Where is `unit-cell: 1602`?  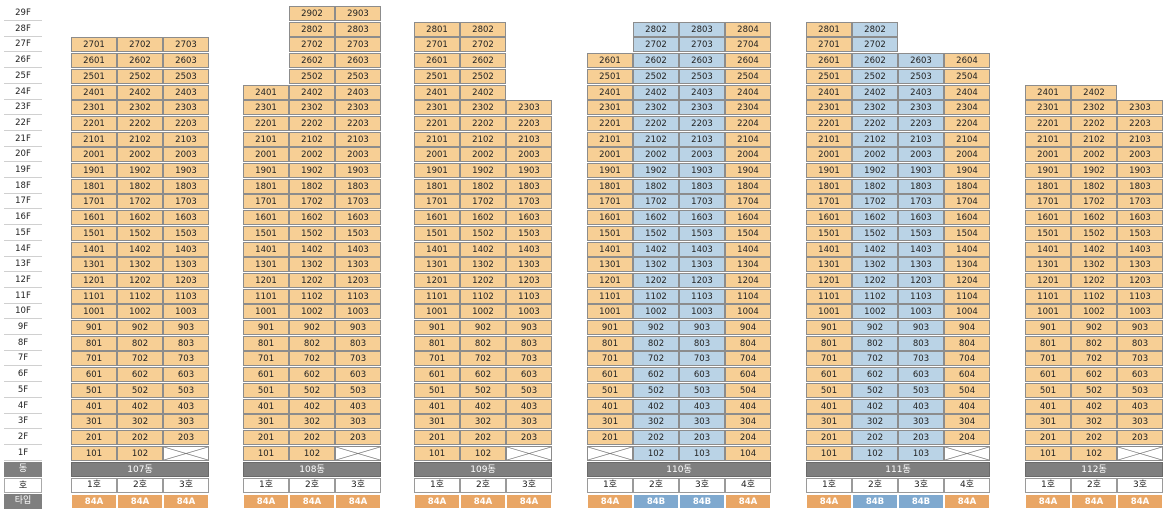 unit-cell: 1602 is located at coordinates (483, 218).